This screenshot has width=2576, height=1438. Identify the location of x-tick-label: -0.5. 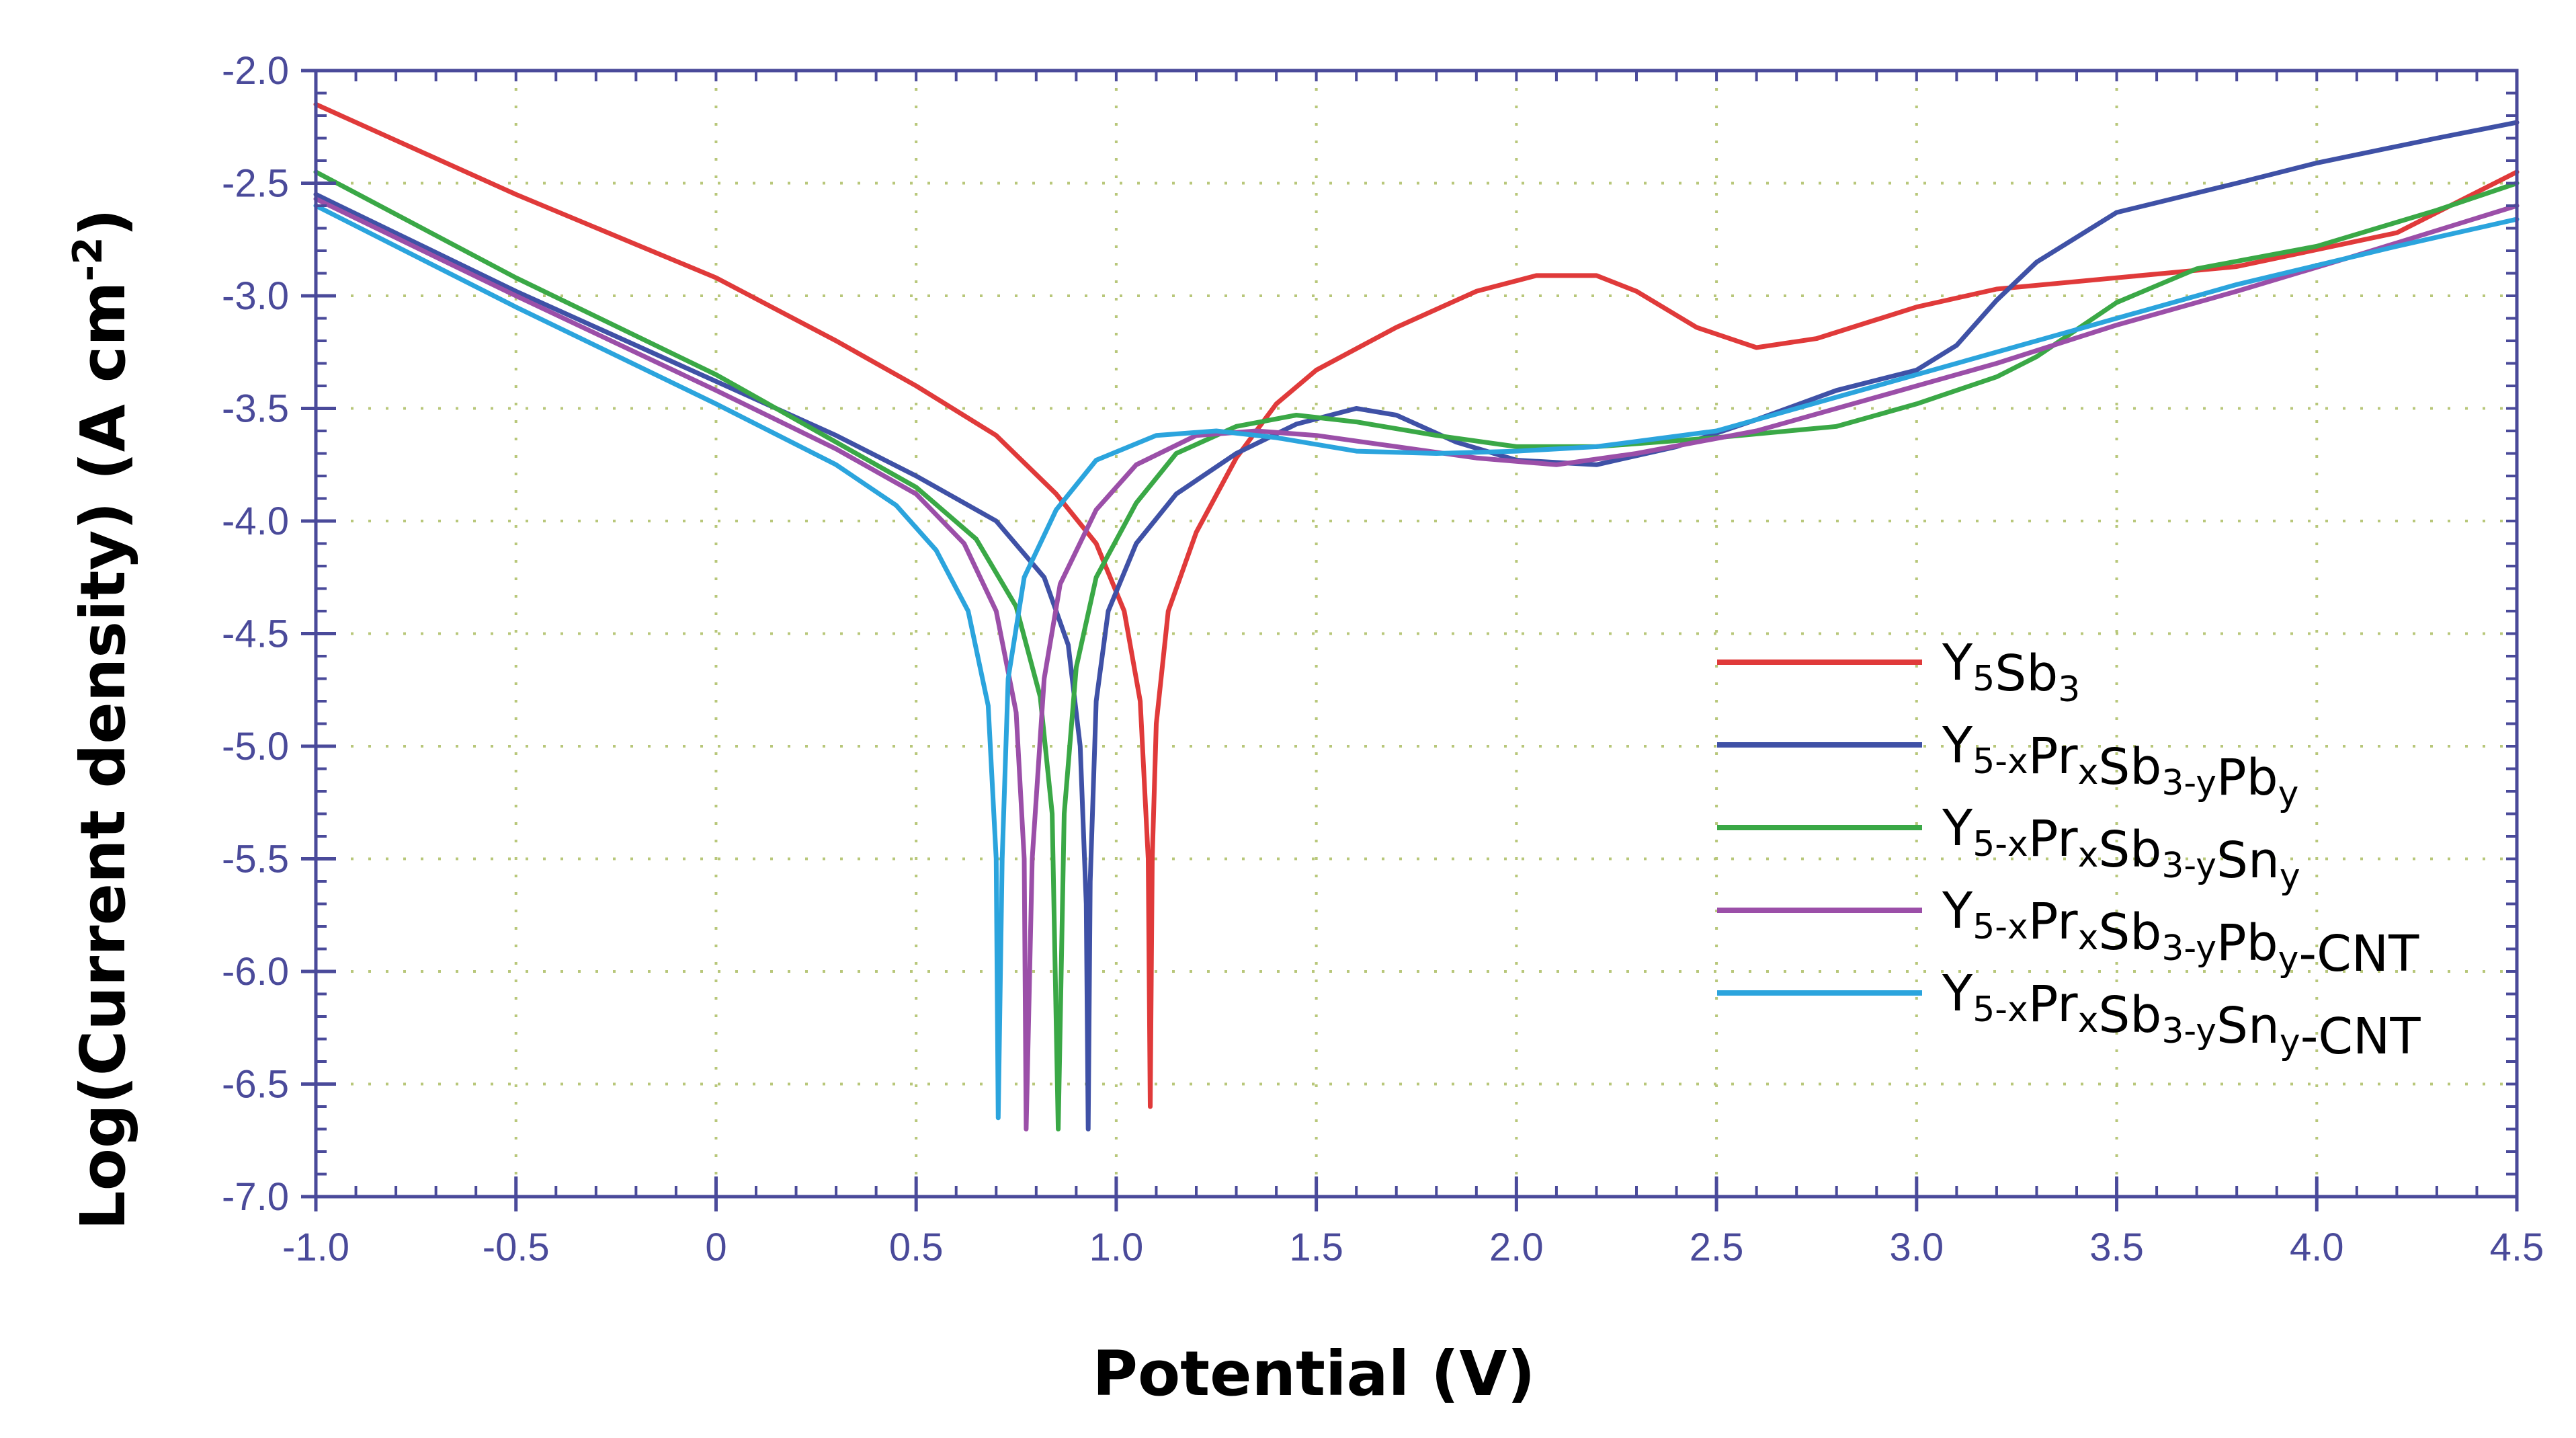
(516, 1247).